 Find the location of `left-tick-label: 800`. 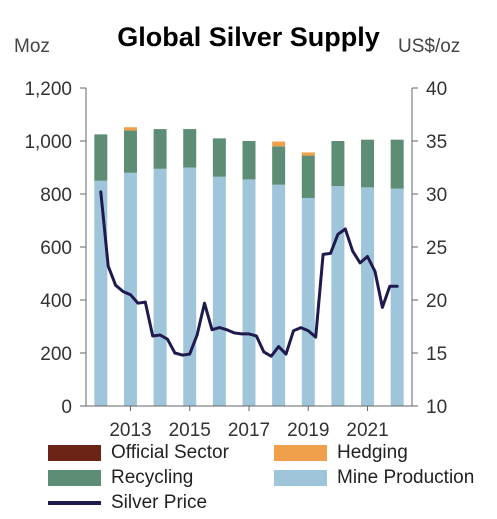

left-tick-label: 800 is located at coordinates (56, 195).